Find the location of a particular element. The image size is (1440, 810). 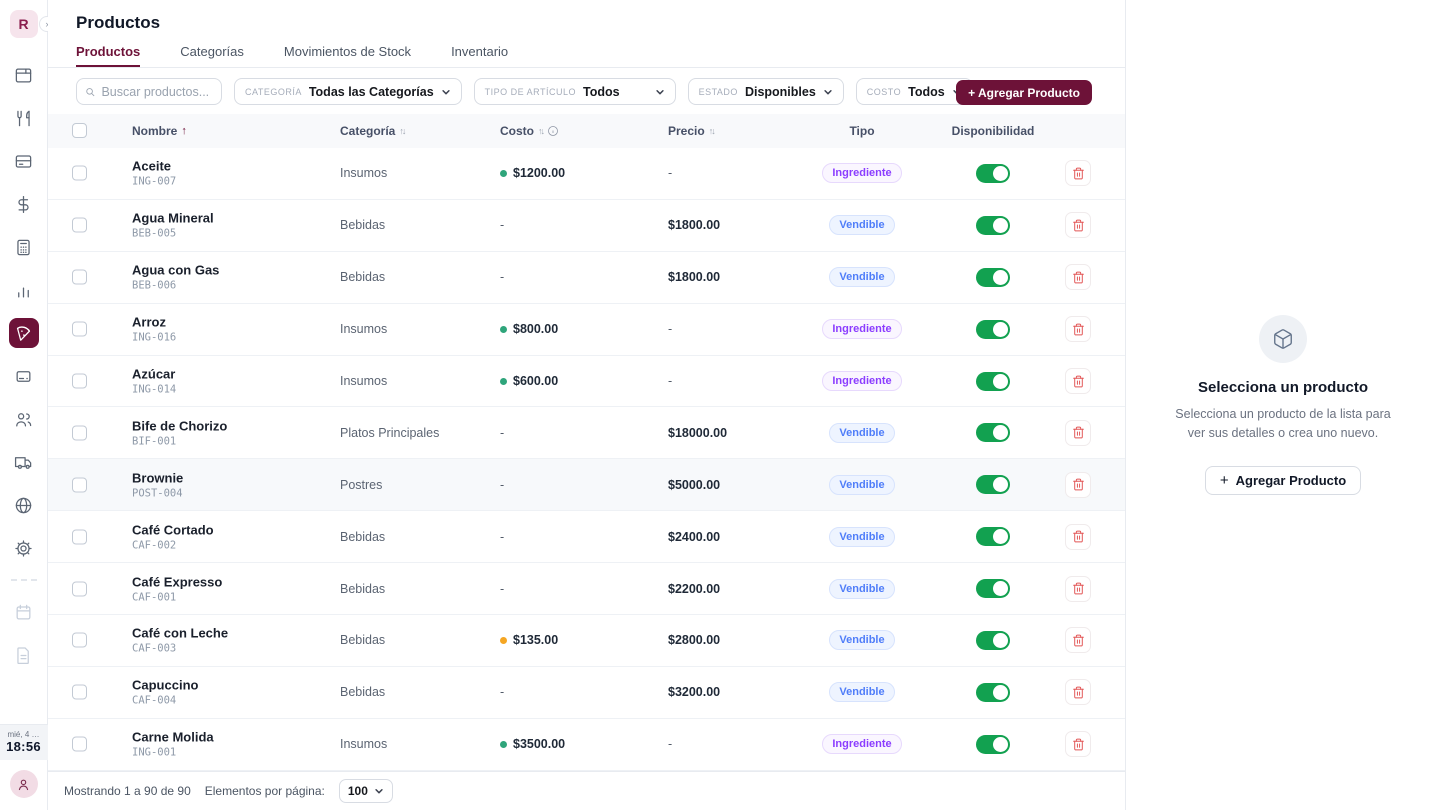

per-page-select: 100 is located at coordinates (365, 791).